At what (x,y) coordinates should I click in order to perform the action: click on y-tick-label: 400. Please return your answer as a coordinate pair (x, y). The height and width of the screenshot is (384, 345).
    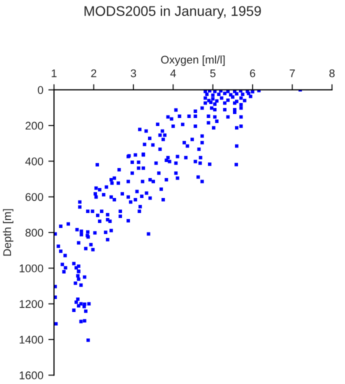
    Looking at the image, I should click on (34, 161).